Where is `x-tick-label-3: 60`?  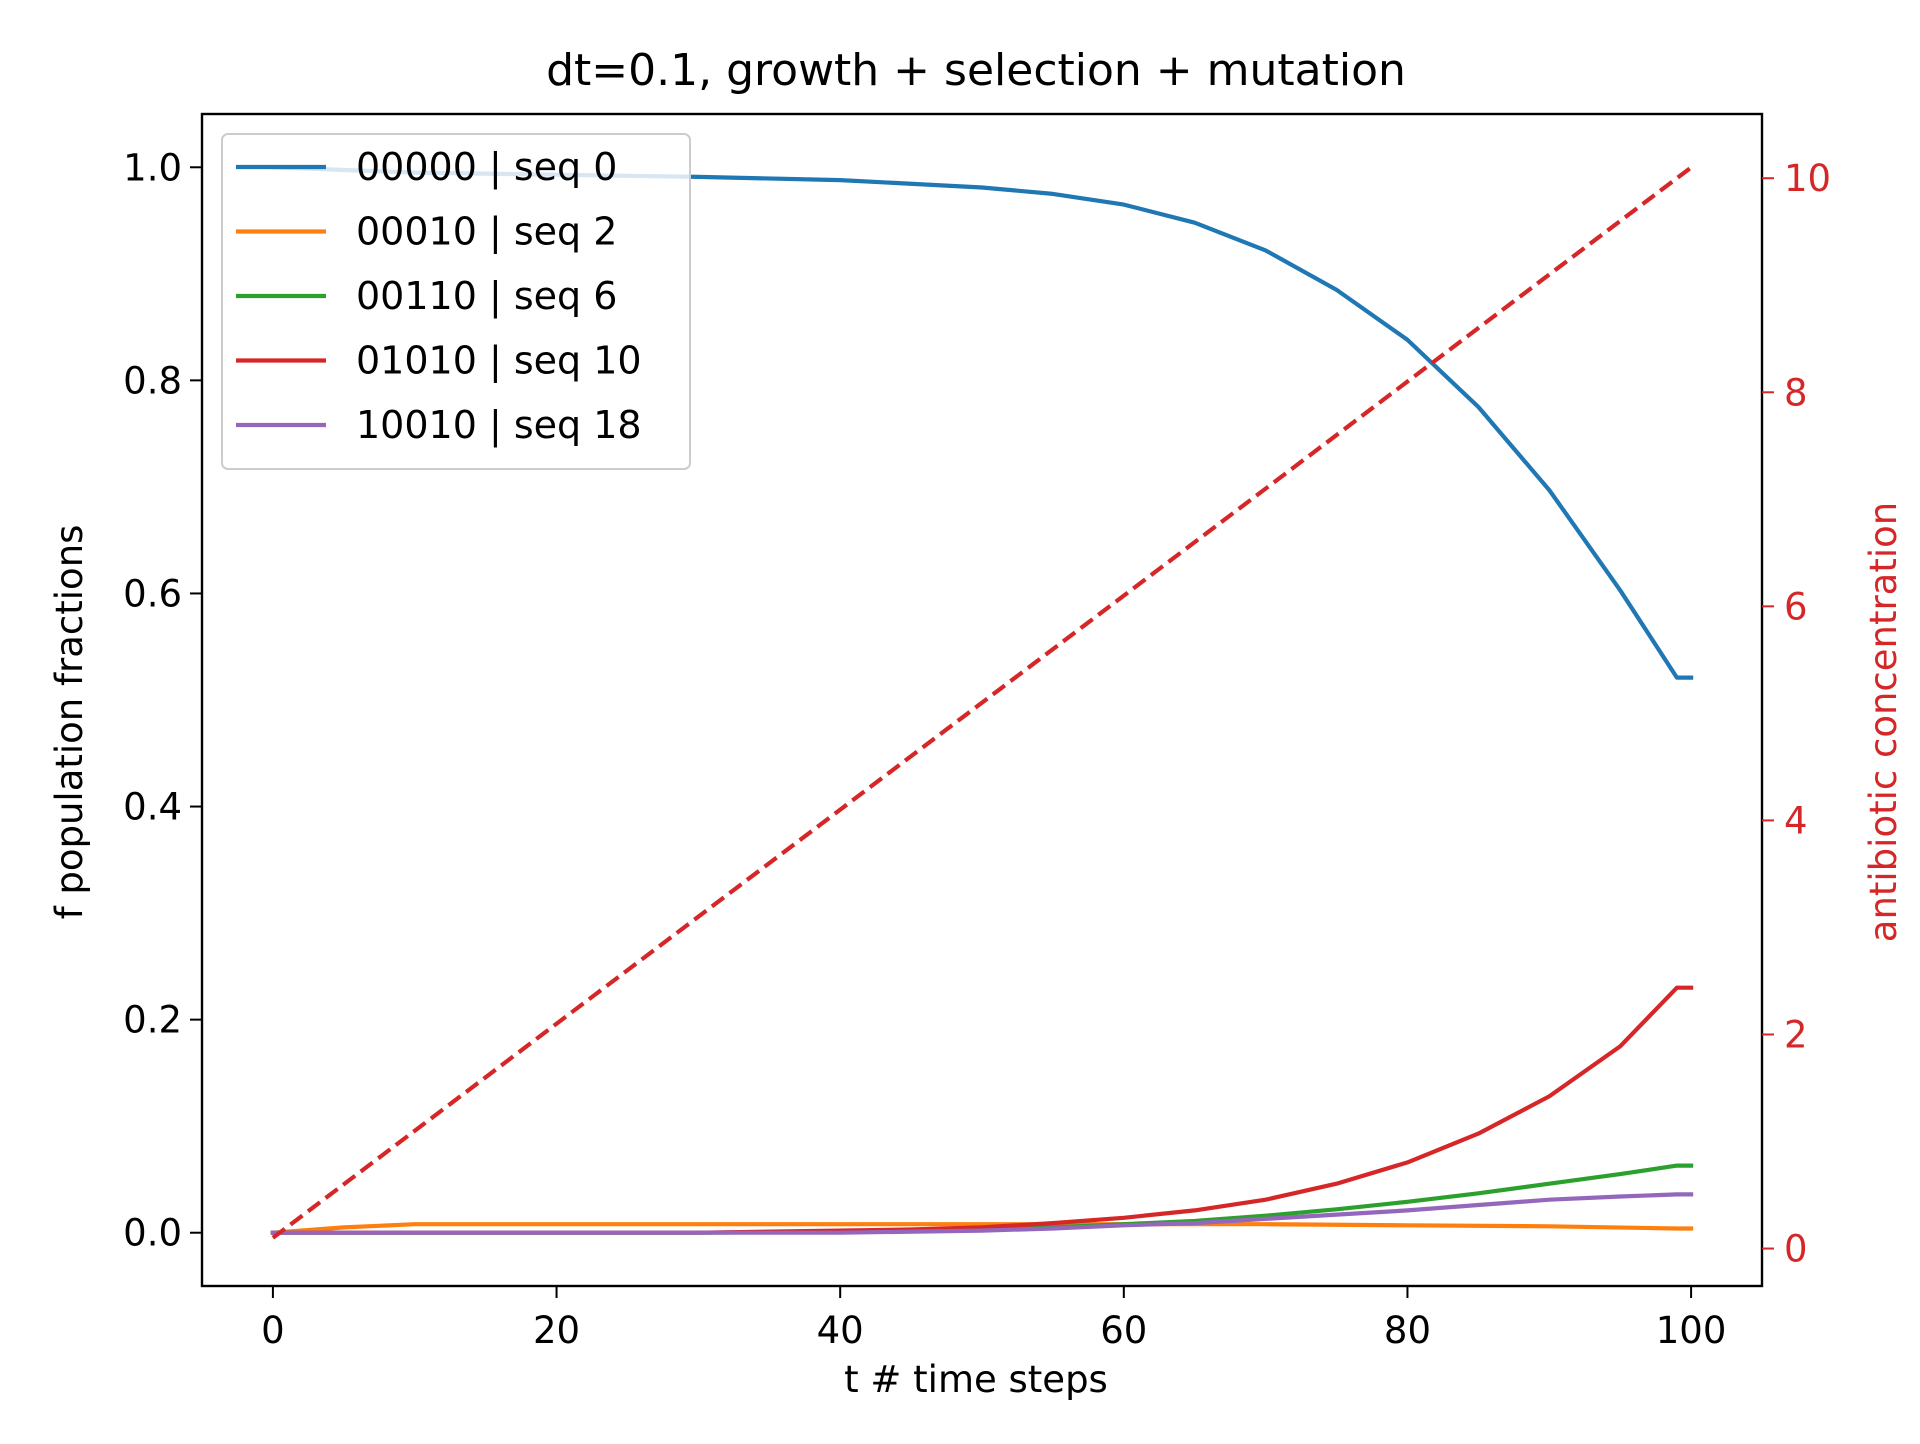
x-tick-label-3: 60 is located at coordinates (1123, 1330).